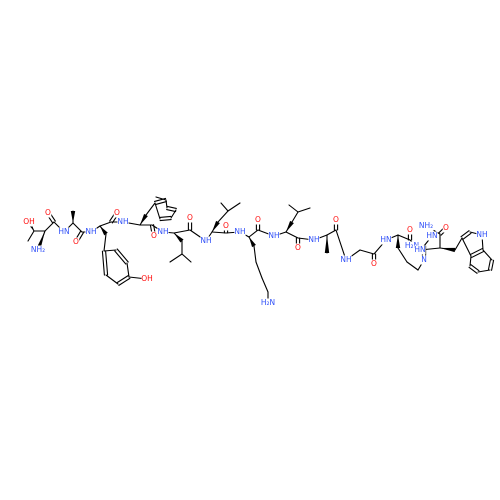  I want to click on atom-label-o-phe: O, so click(154, 235).